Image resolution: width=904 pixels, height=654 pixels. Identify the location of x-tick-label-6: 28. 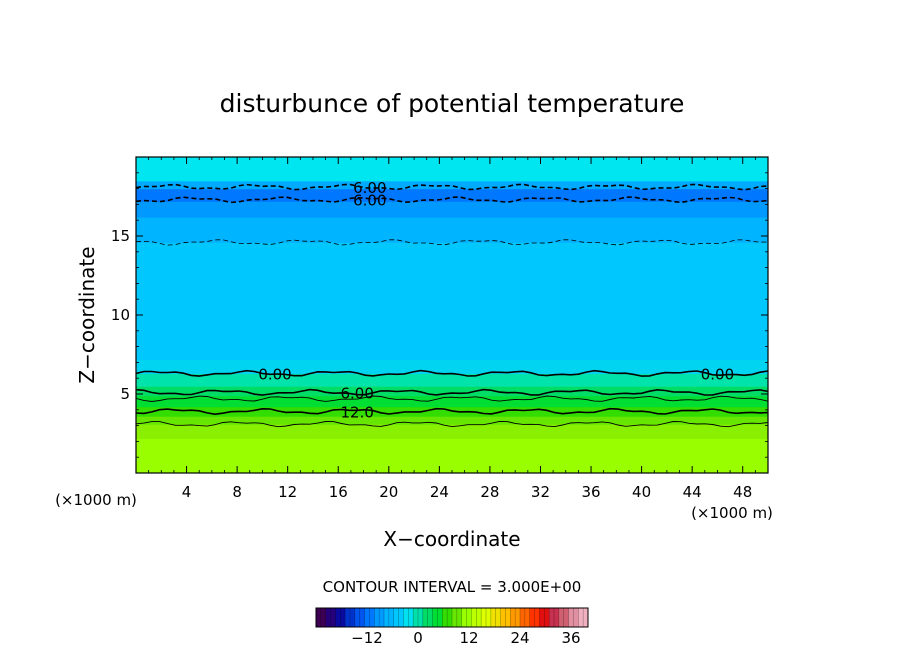
(489, 492).